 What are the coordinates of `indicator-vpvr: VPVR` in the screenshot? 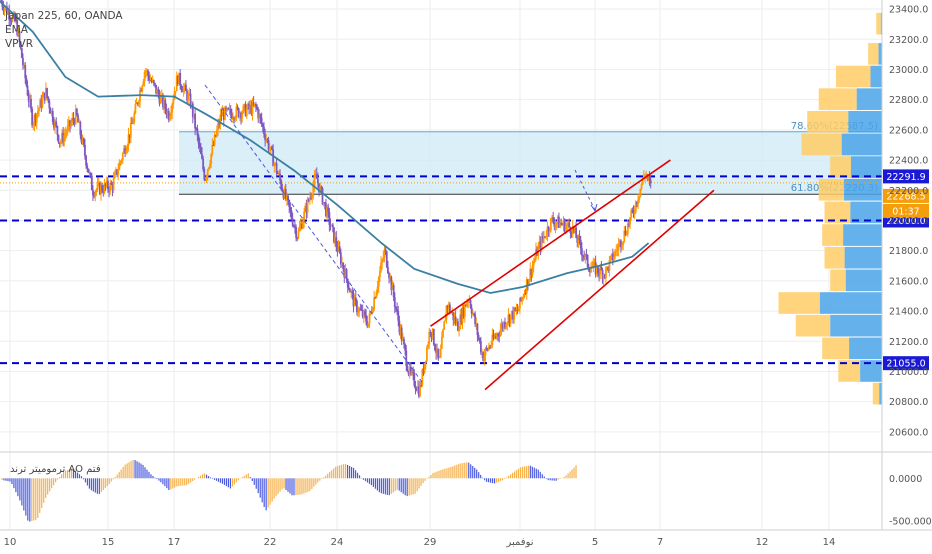 It's located at (19, 44).